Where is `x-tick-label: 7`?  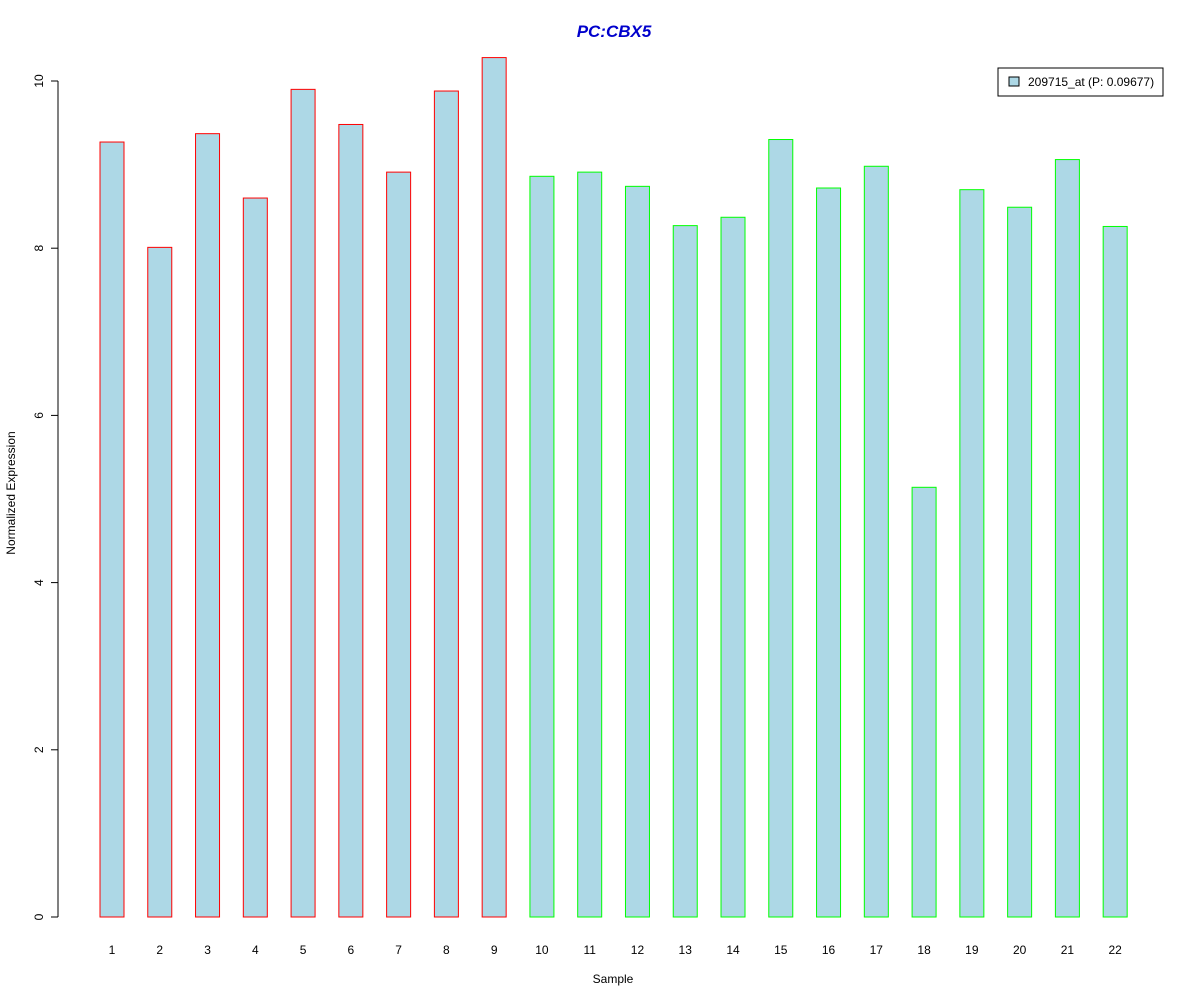
x-tick-label: 7 is located at coordinates (398, 950).